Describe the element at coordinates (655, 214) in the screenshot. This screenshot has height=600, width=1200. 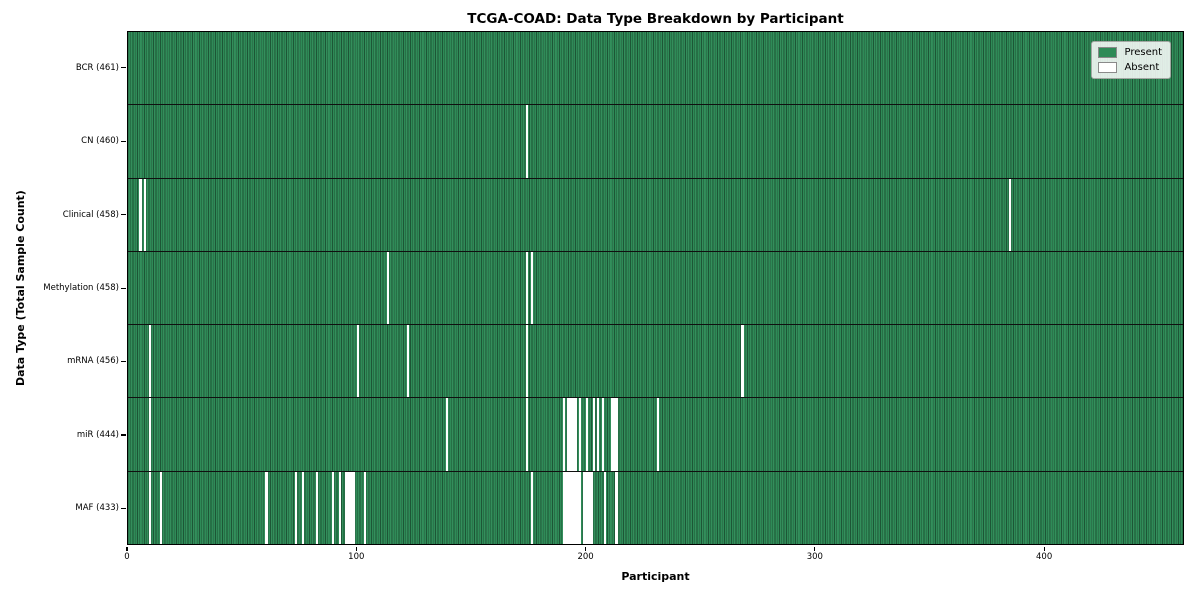
I see `heatmap-row-clinical` at that location.